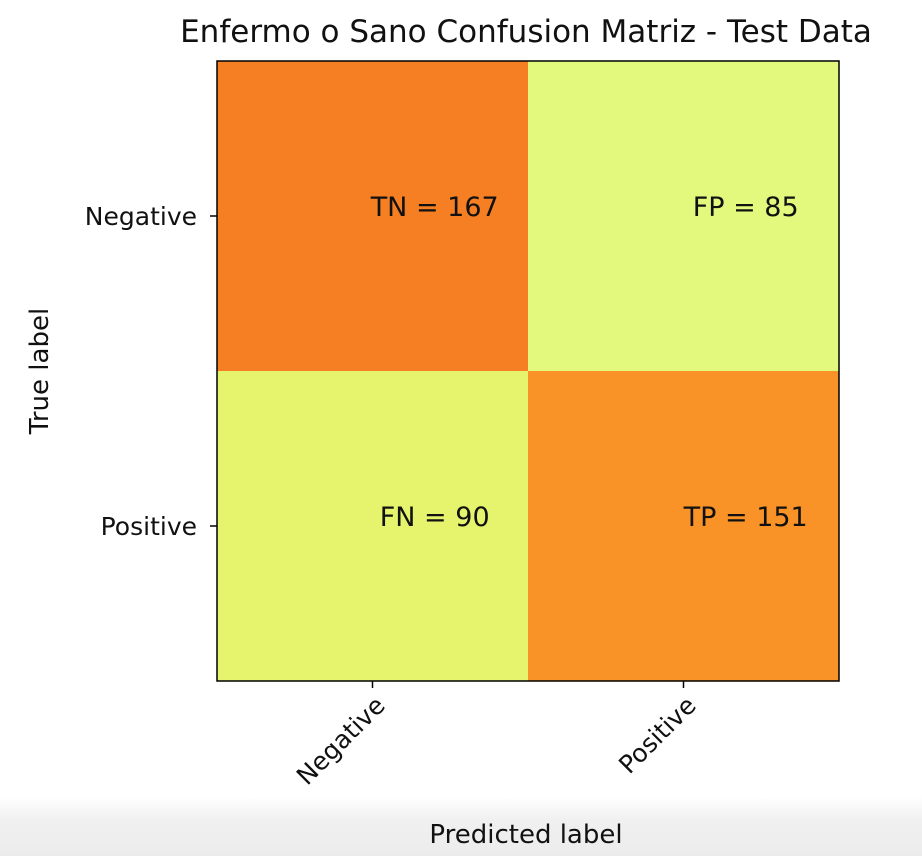 The height and width of the screenshot is (856, 922). Describe the element at coordinates (141, 216) in the screenshot. I see `y-tick-label: Negative` at that location.